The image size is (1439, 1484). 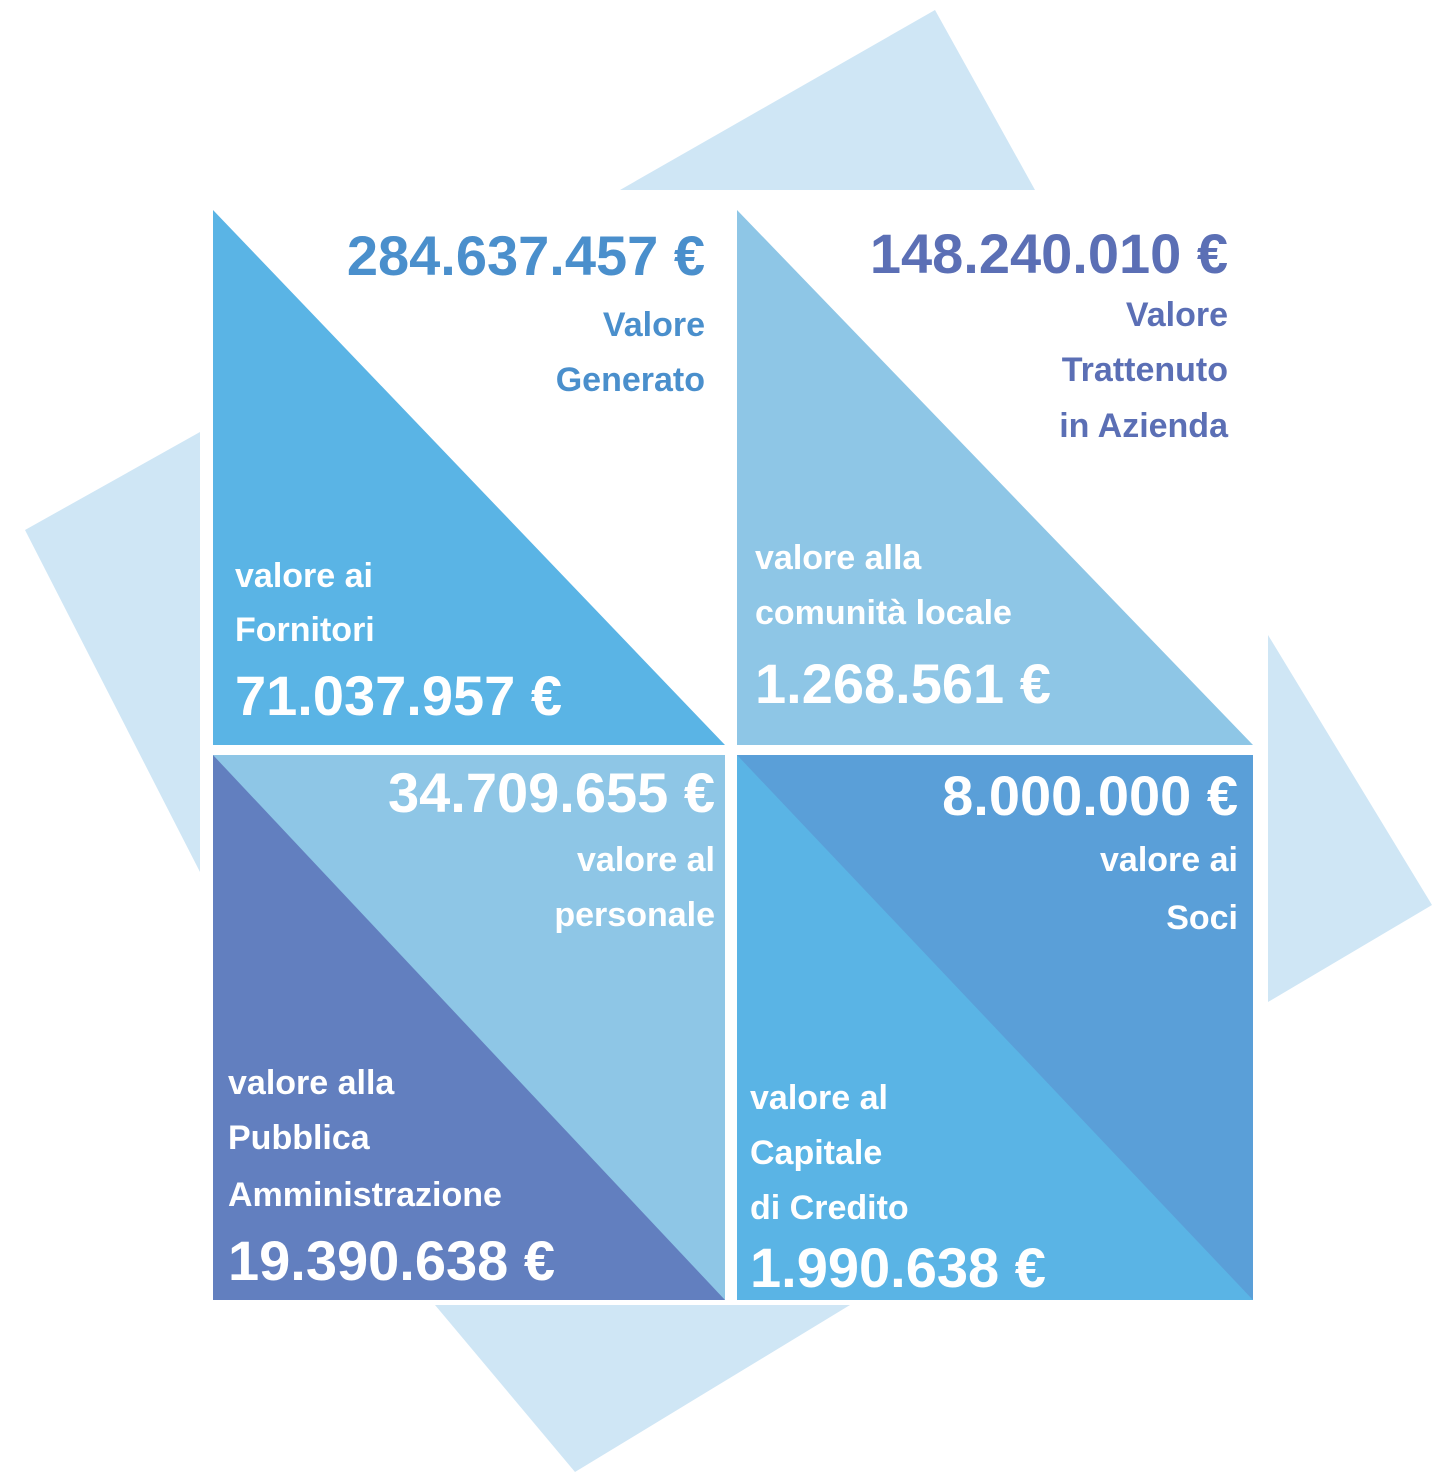 I want to click on corner-label: Fornitori, so click(x=305, y=630).